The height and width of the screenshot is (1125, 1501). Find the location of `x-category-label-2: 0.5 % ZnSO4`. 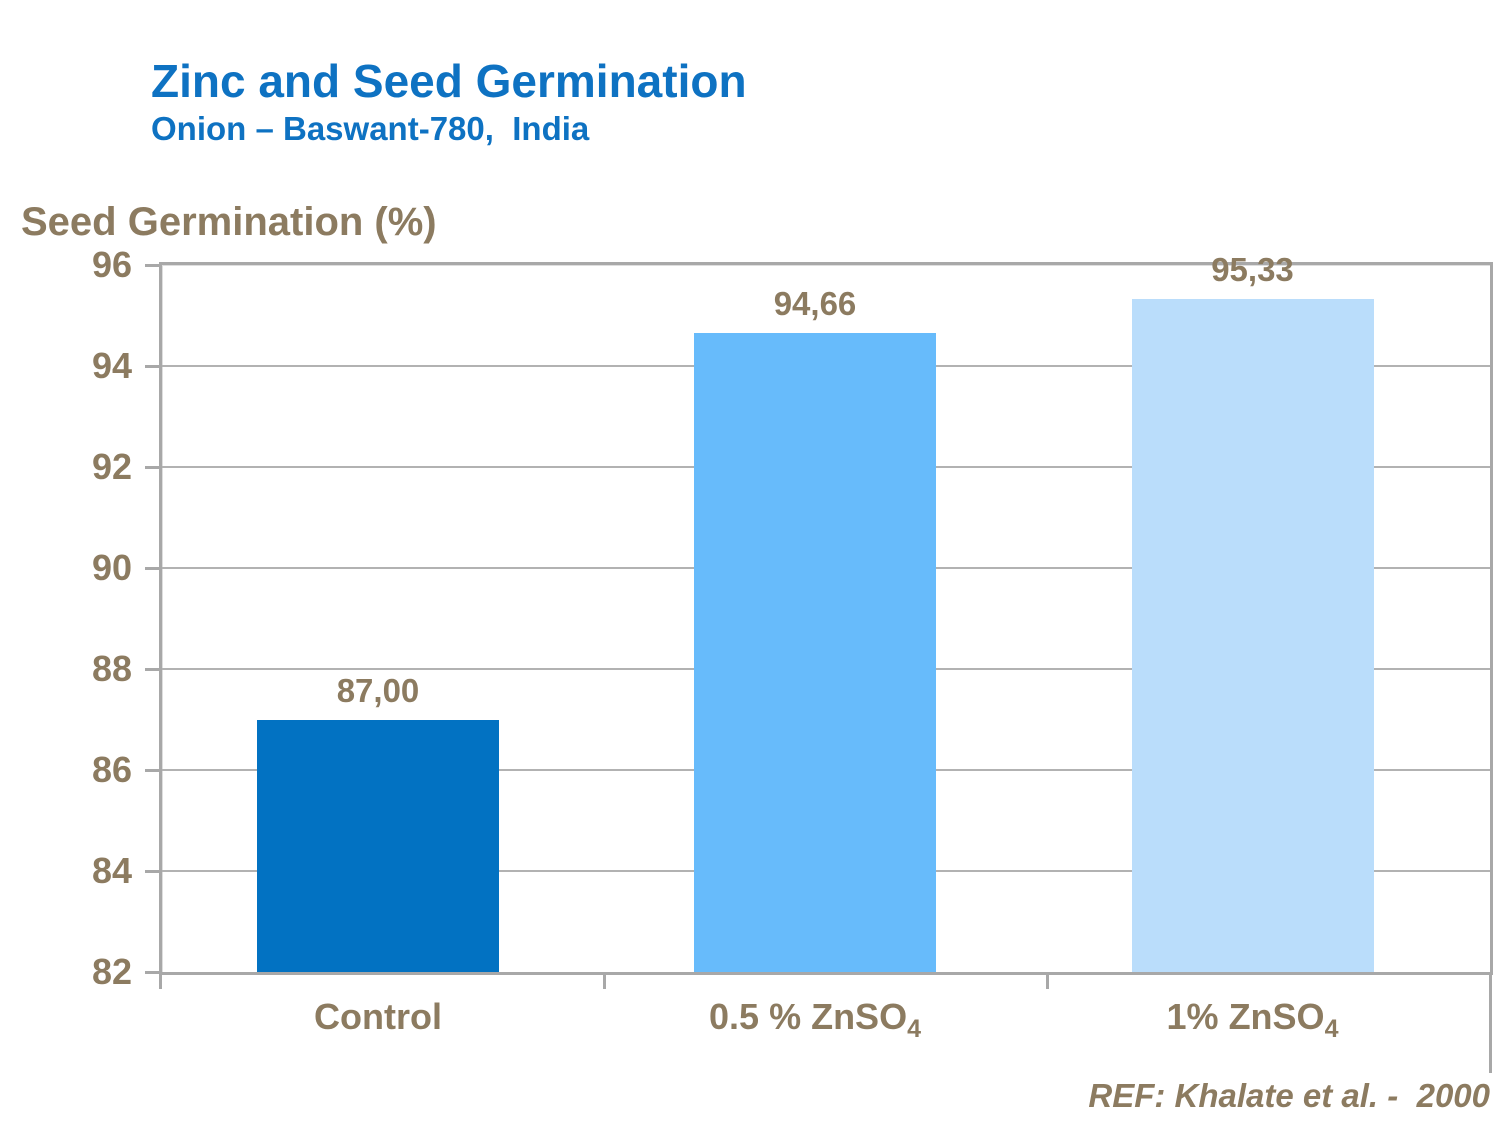

x-category-label-2: 0.5 % ZnSO4 is located at coordinates (815, 1020).